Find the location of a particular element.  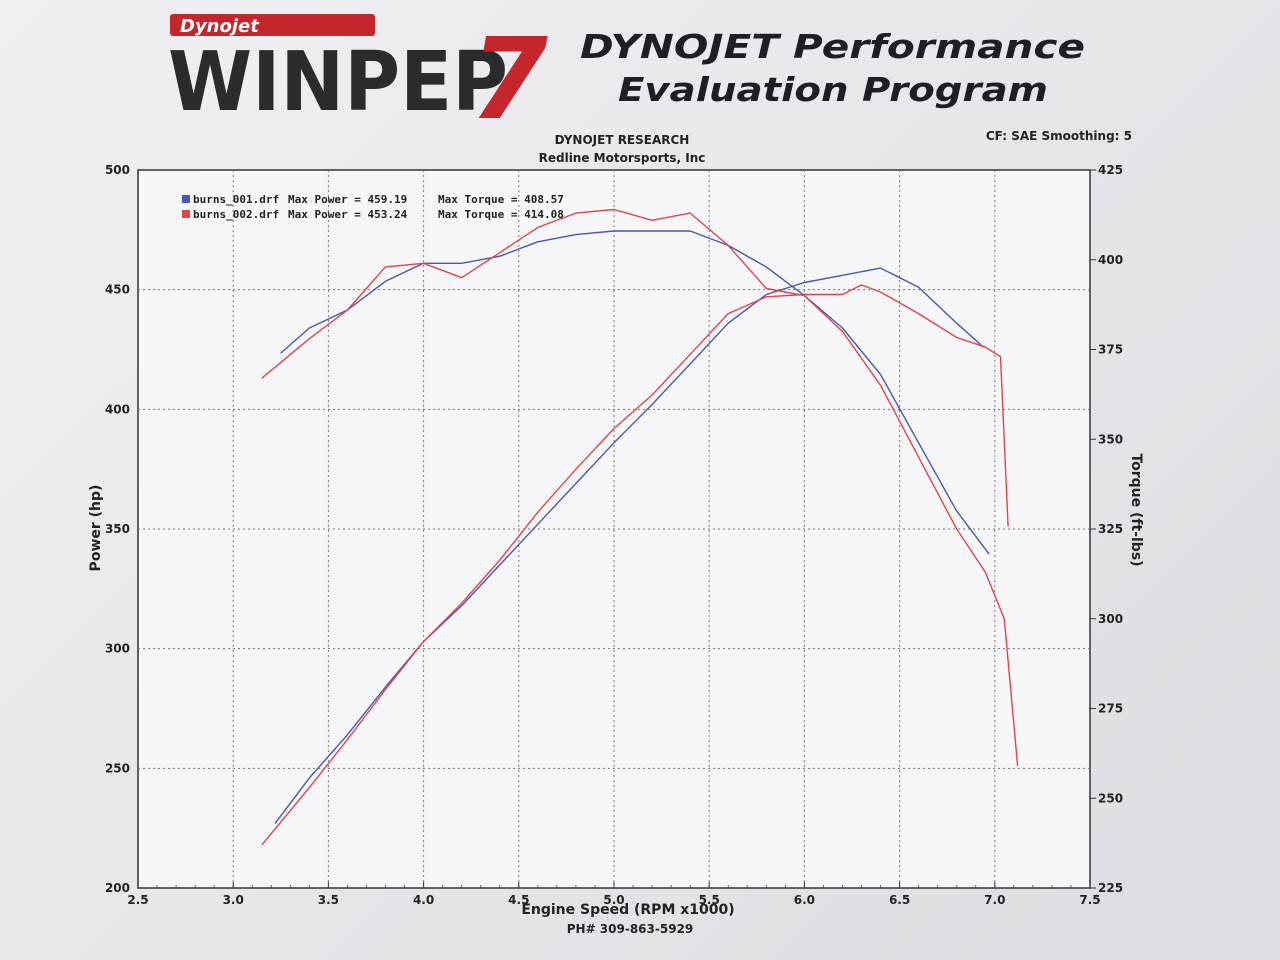

y2-tick-label: 250 is located at coordinates (1110, 798).